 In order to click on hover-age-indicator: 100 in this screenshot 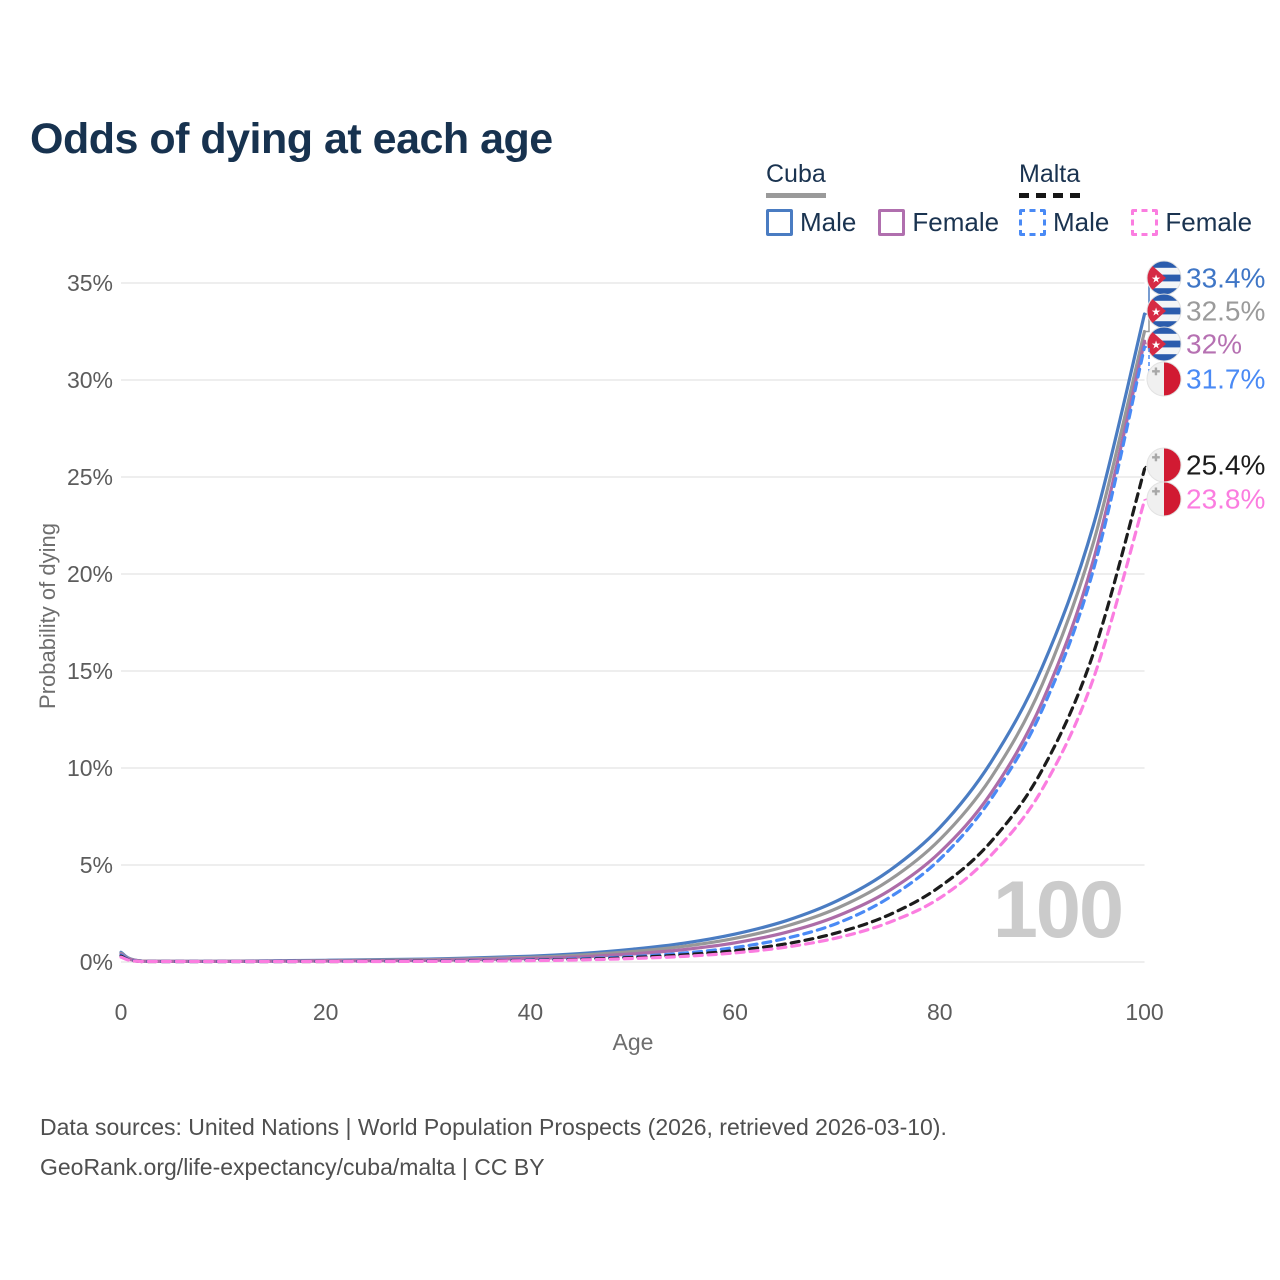, I will do `click(1058, 910)`.